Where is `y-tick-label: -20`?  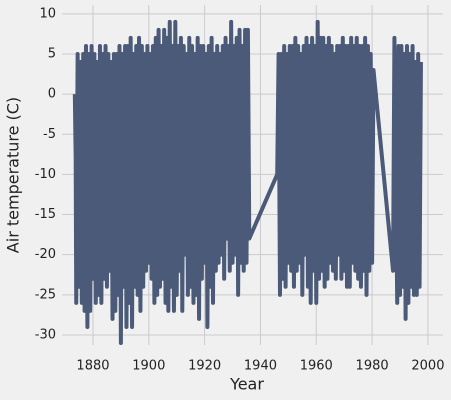 y-tick-label: -20 is located at coordinates (45, 254).